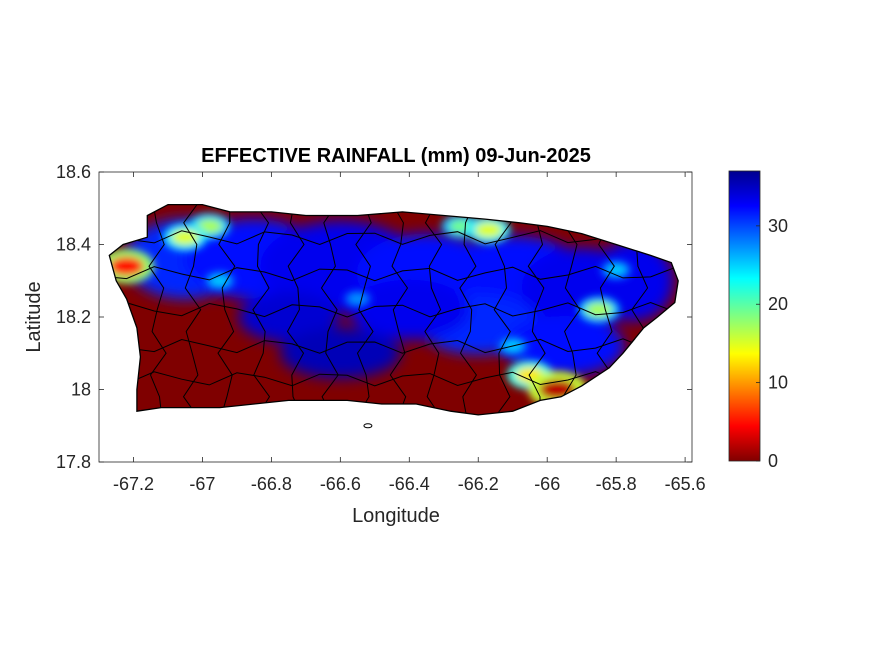 Image resolution: width=875 pixels, height=656 pixels. I want to click on y-tick-label: 18.6, so click(73, 172).